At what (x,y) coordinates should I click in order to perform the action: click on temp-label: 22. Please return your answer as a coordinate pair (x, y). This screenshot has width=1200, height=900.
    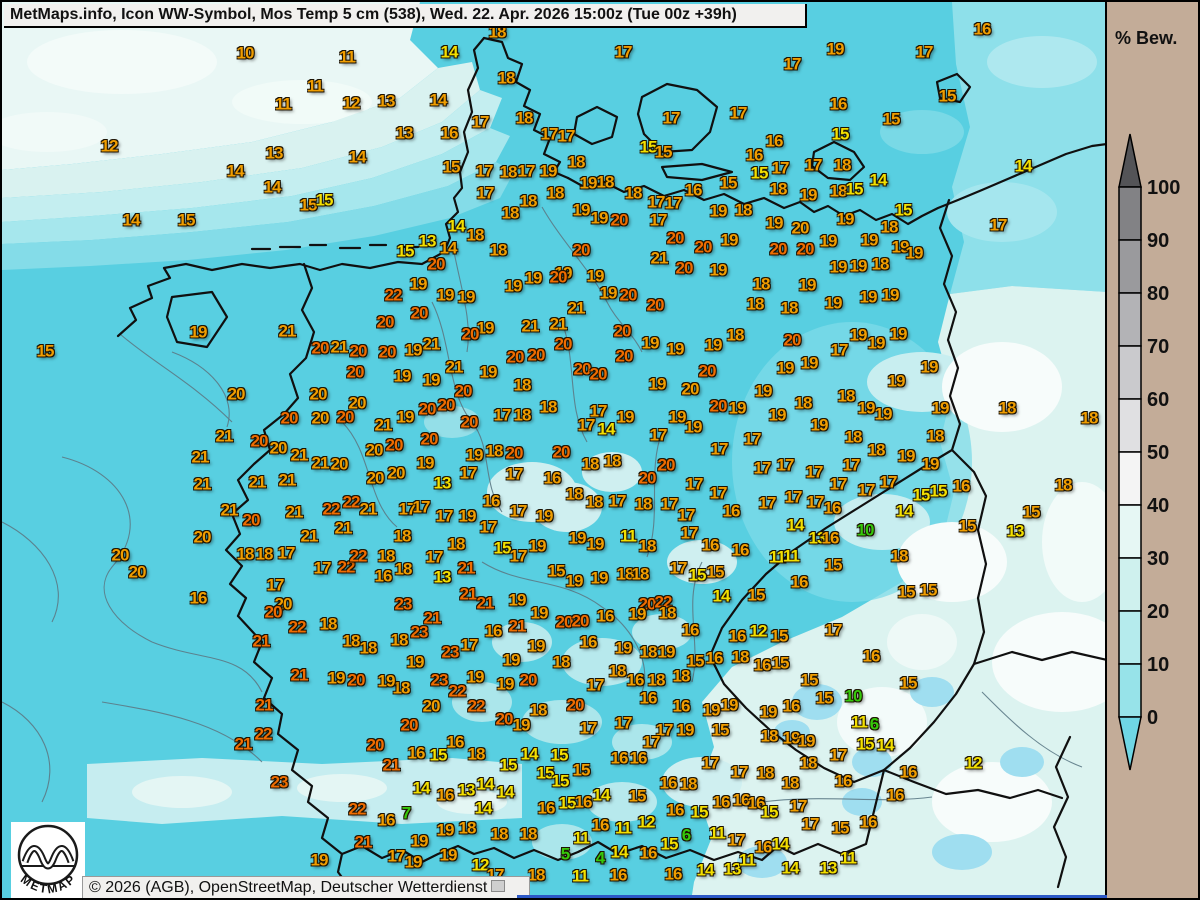
    Looking at the image, I should click on (457, 691).